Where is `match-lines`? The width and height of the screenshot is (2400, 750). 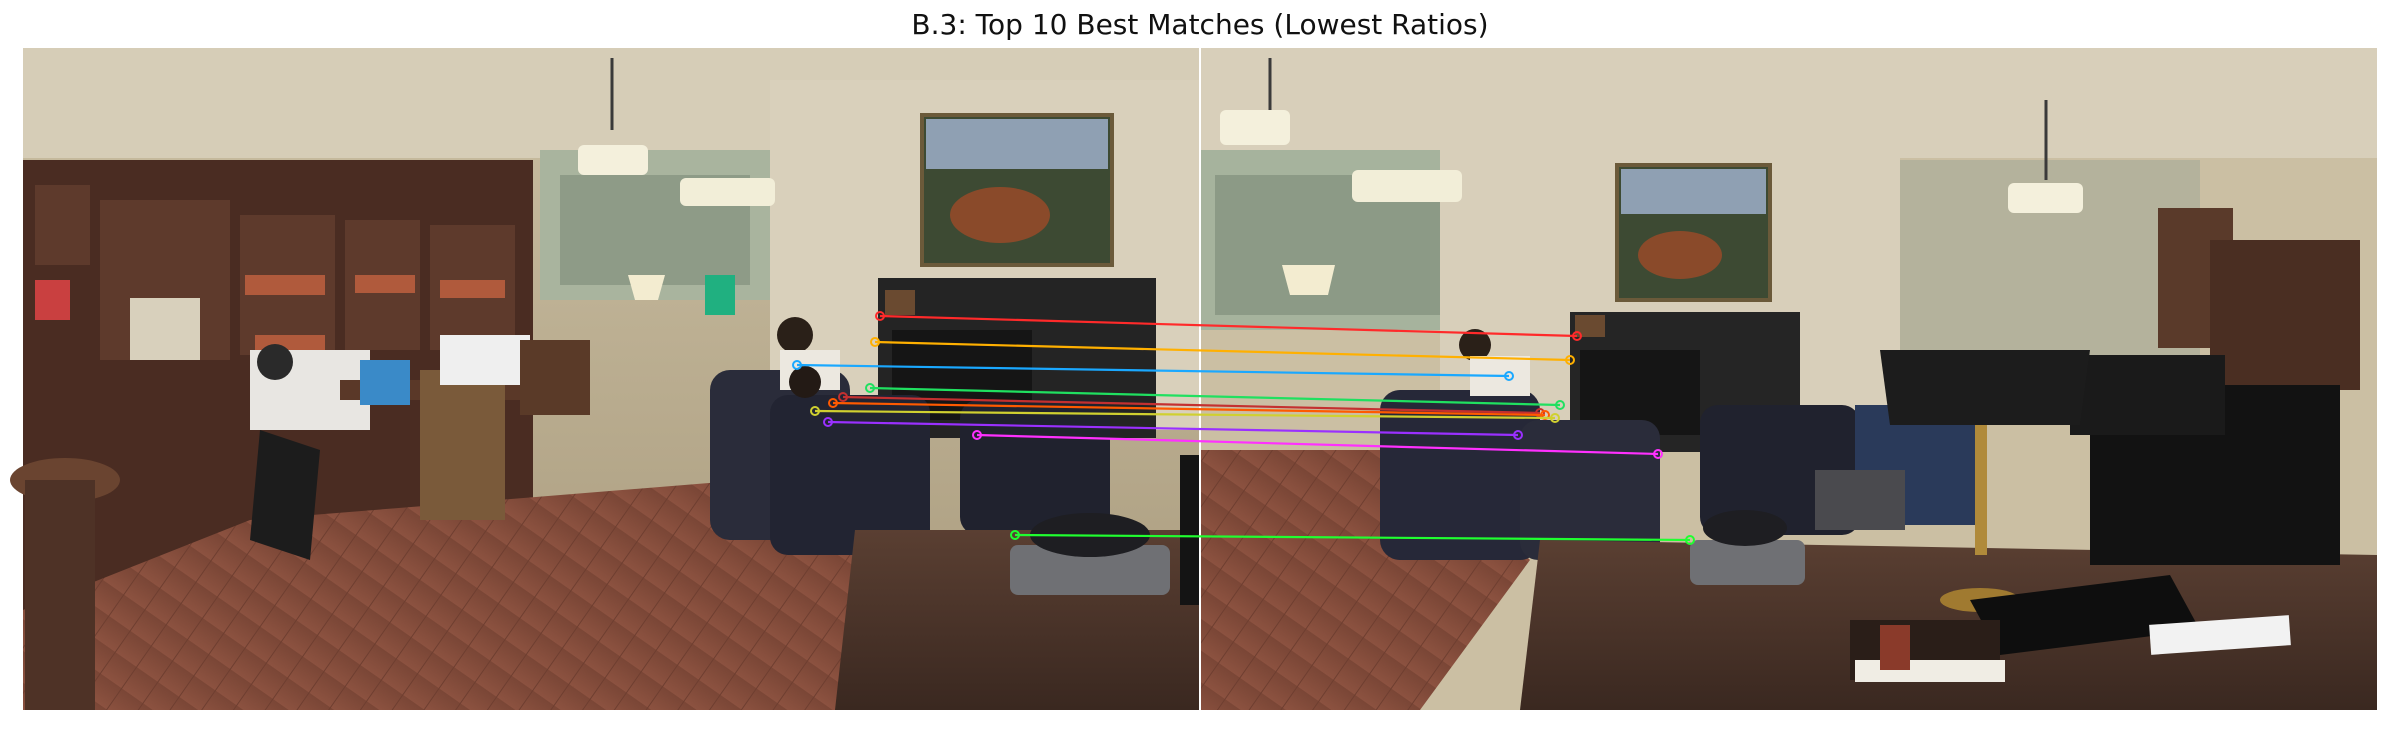 match-lines is located at coordinates (1243, 428).